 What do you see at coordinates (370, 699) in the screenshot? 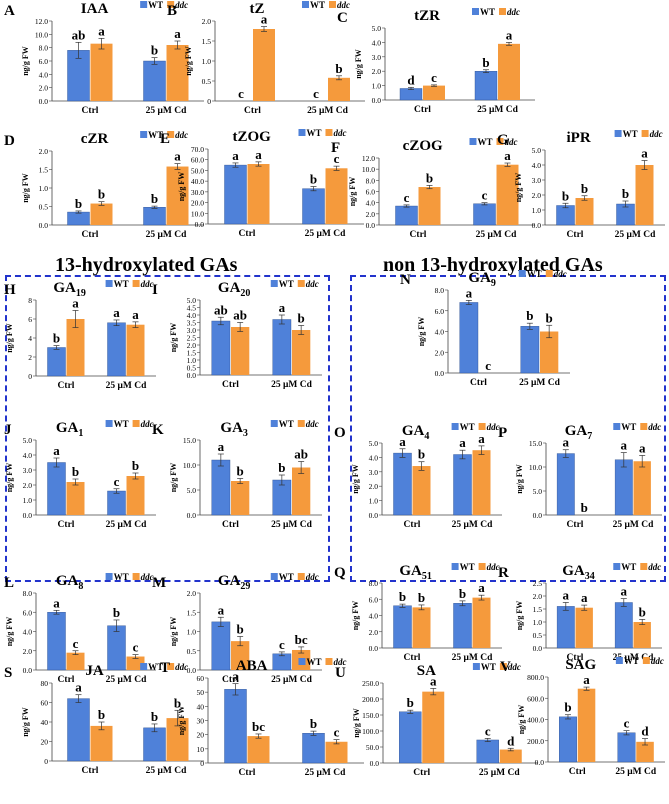
I see `y-tick-label-u: 200.0` at bounding box center [370, 699].